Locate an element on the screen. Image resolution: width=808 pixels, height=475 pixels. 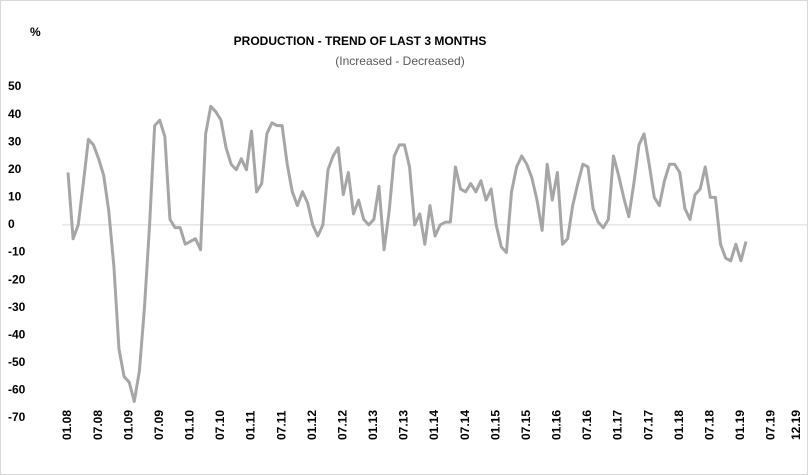
x-tick-label: 07.16 is located at coordinates (587, 425).